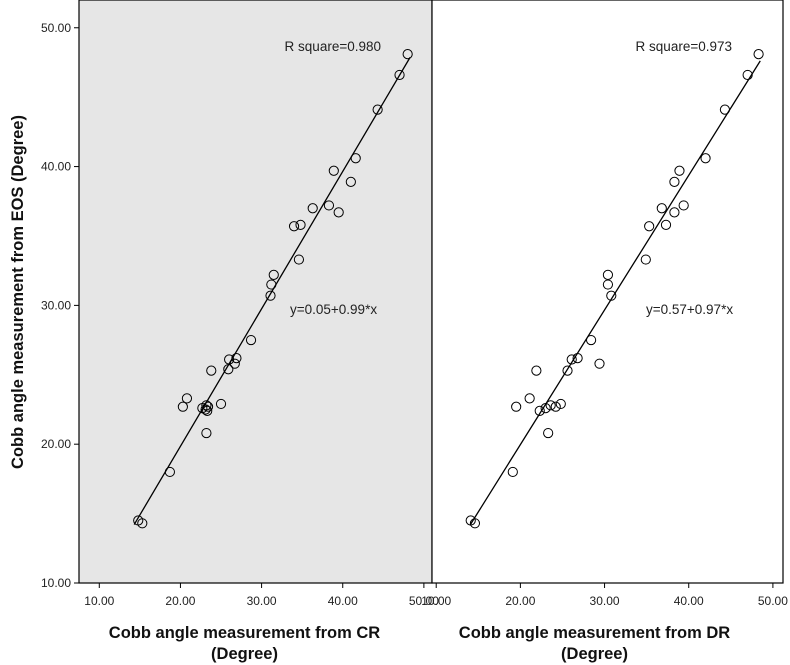 This screenshot has height=665, width=790. Describe the element at coordinates (56, 583) in the screenshot. I see `y-tick-label: 10.00` at that location.